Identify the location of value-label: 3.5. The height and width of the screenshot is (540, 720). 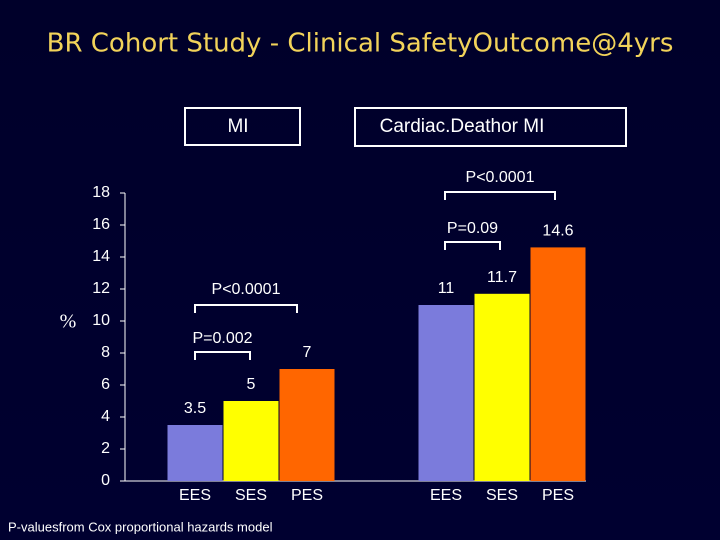
(195, 408).